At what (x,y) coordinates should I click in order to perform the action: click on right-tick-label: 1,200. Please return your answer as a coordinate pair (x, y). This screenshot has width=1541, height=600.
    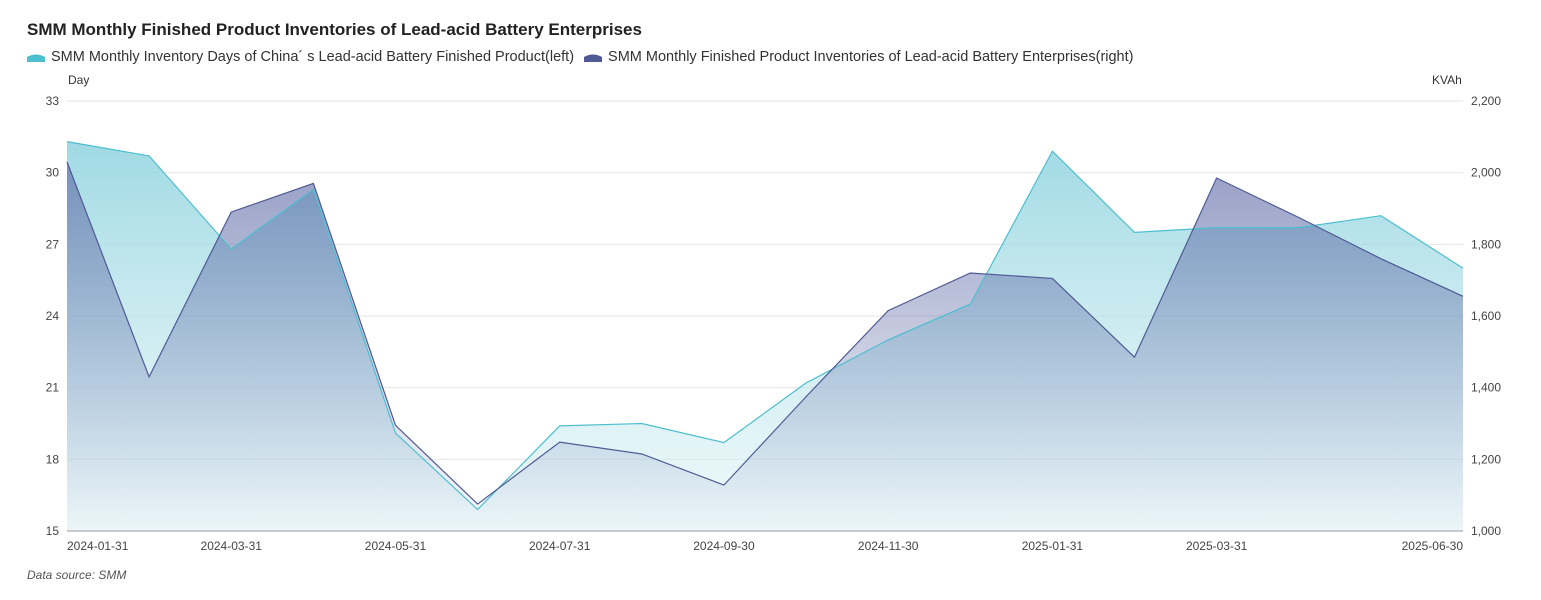
    Looking at the image, I should click on (1486, 459).